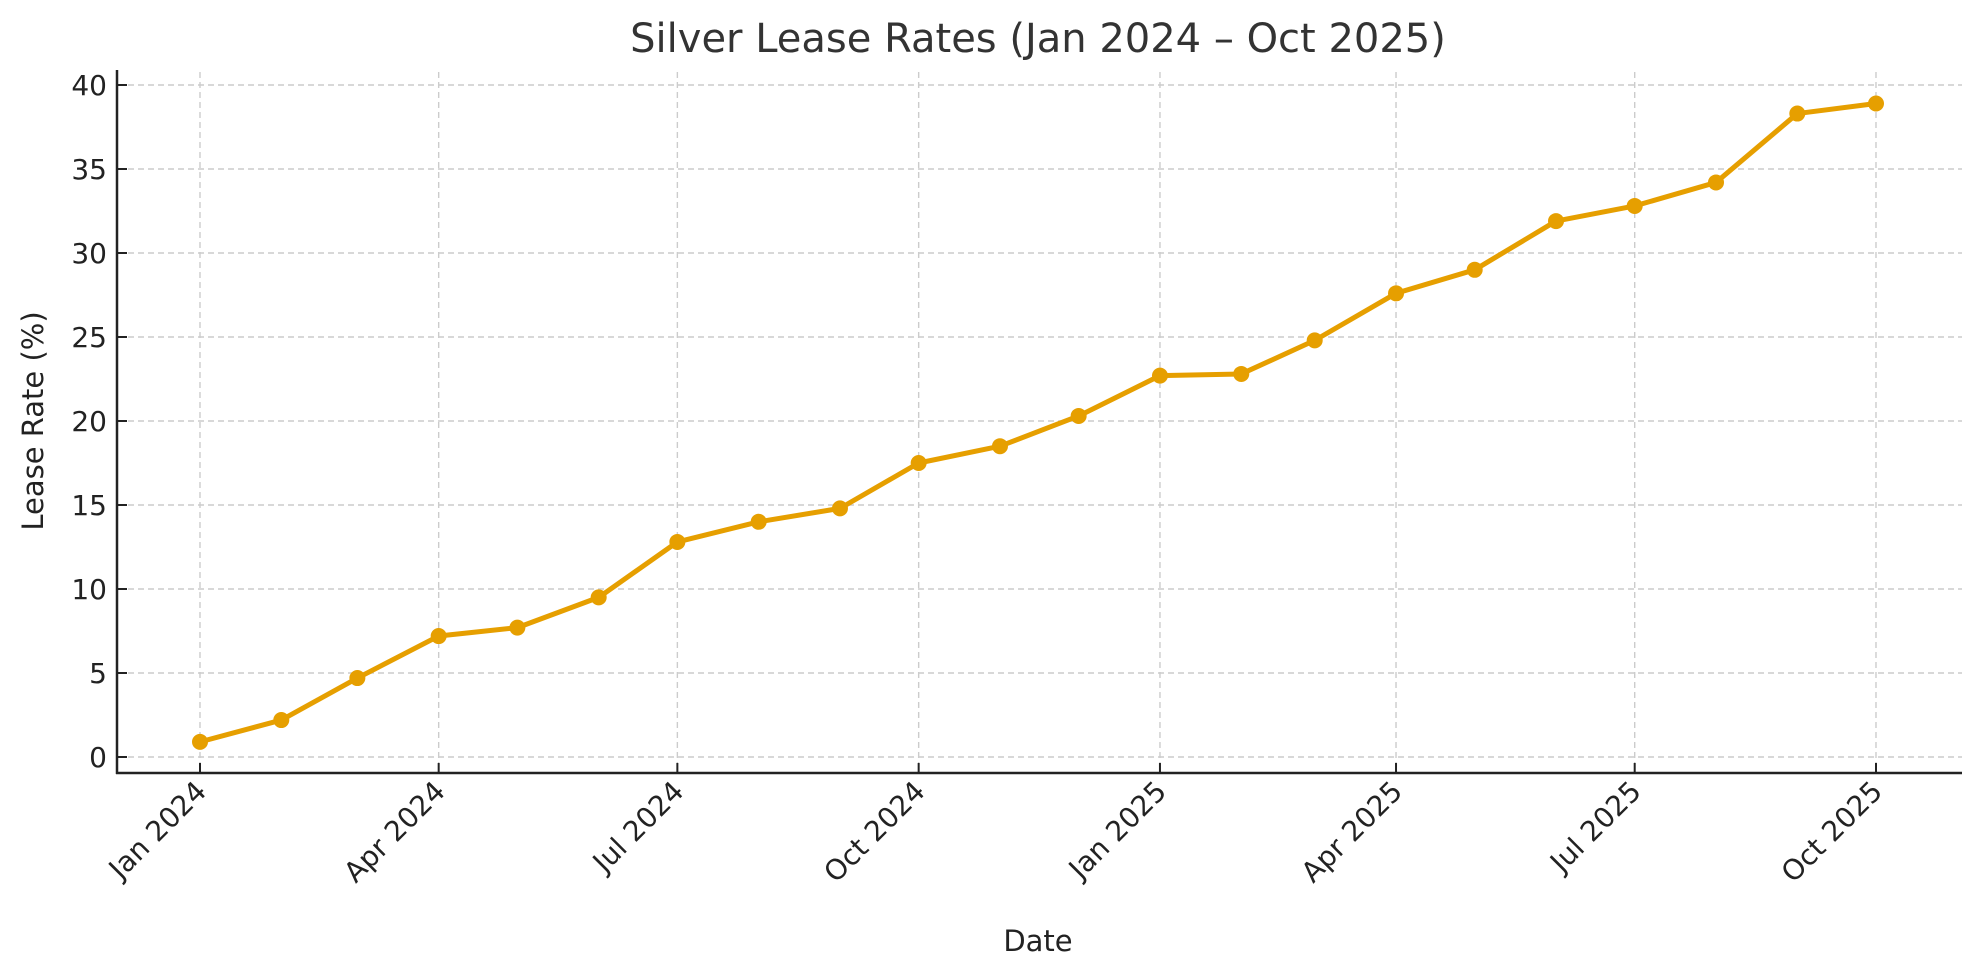  I want to click on x-tick-label: Jan 2025, so click(1117, 831).